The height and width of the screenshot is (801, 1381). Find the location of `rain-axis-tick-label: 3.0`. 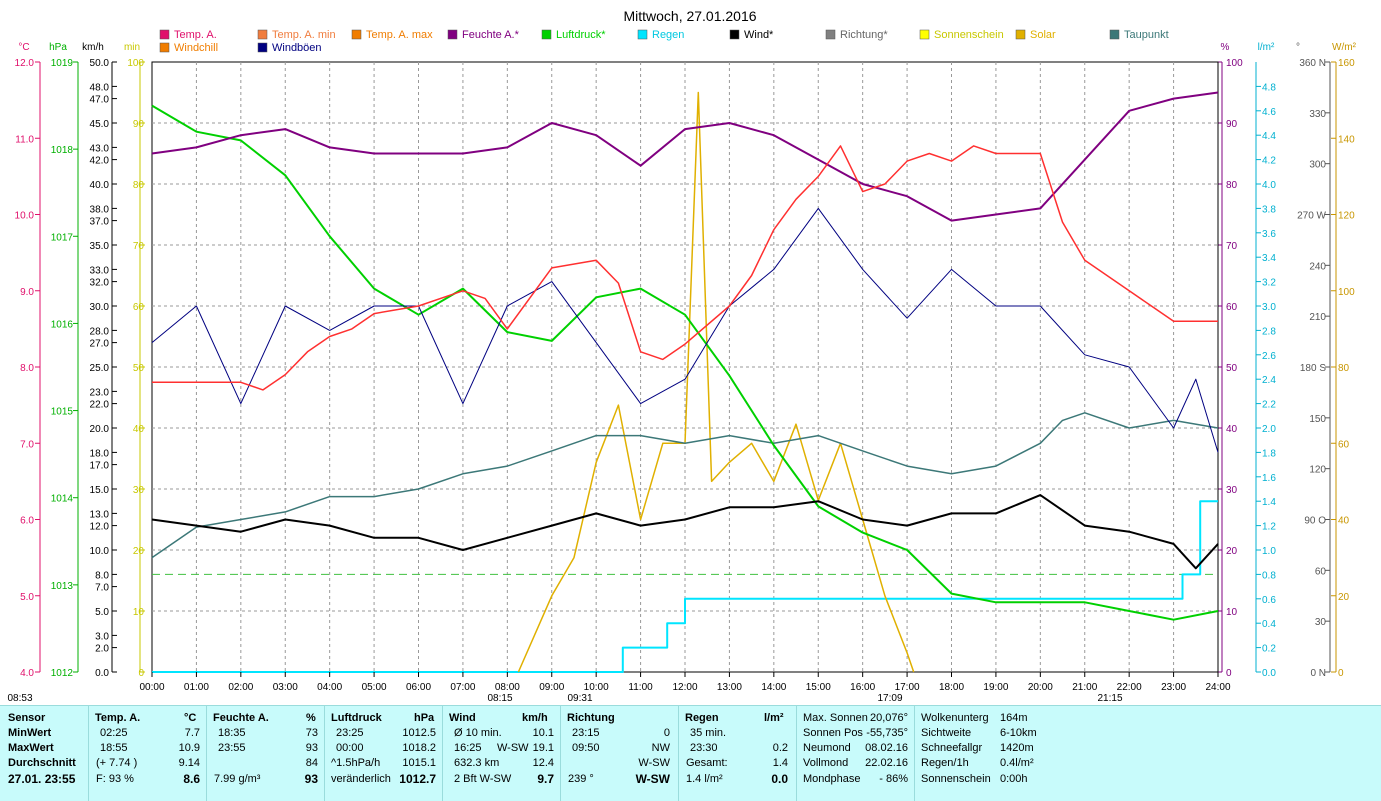

rain-axis-tick-label: 3.0 is located at coordinates (1269, 307).